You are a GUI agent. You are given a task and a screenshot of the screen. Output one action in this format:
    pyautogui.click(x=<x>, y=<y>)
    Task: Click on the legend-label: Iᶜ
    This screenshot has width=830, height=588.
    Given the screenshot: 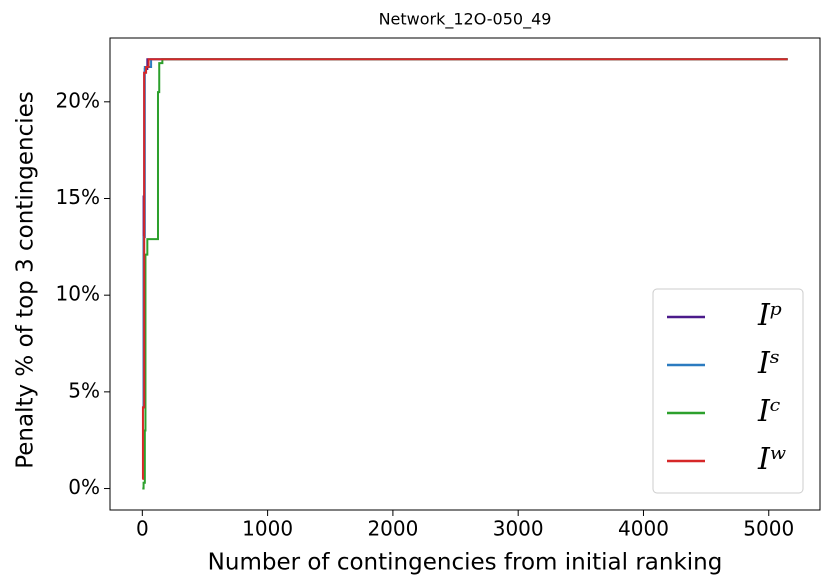 What is the action you would take?
    pyautogui.click(x=768, y=411)
    